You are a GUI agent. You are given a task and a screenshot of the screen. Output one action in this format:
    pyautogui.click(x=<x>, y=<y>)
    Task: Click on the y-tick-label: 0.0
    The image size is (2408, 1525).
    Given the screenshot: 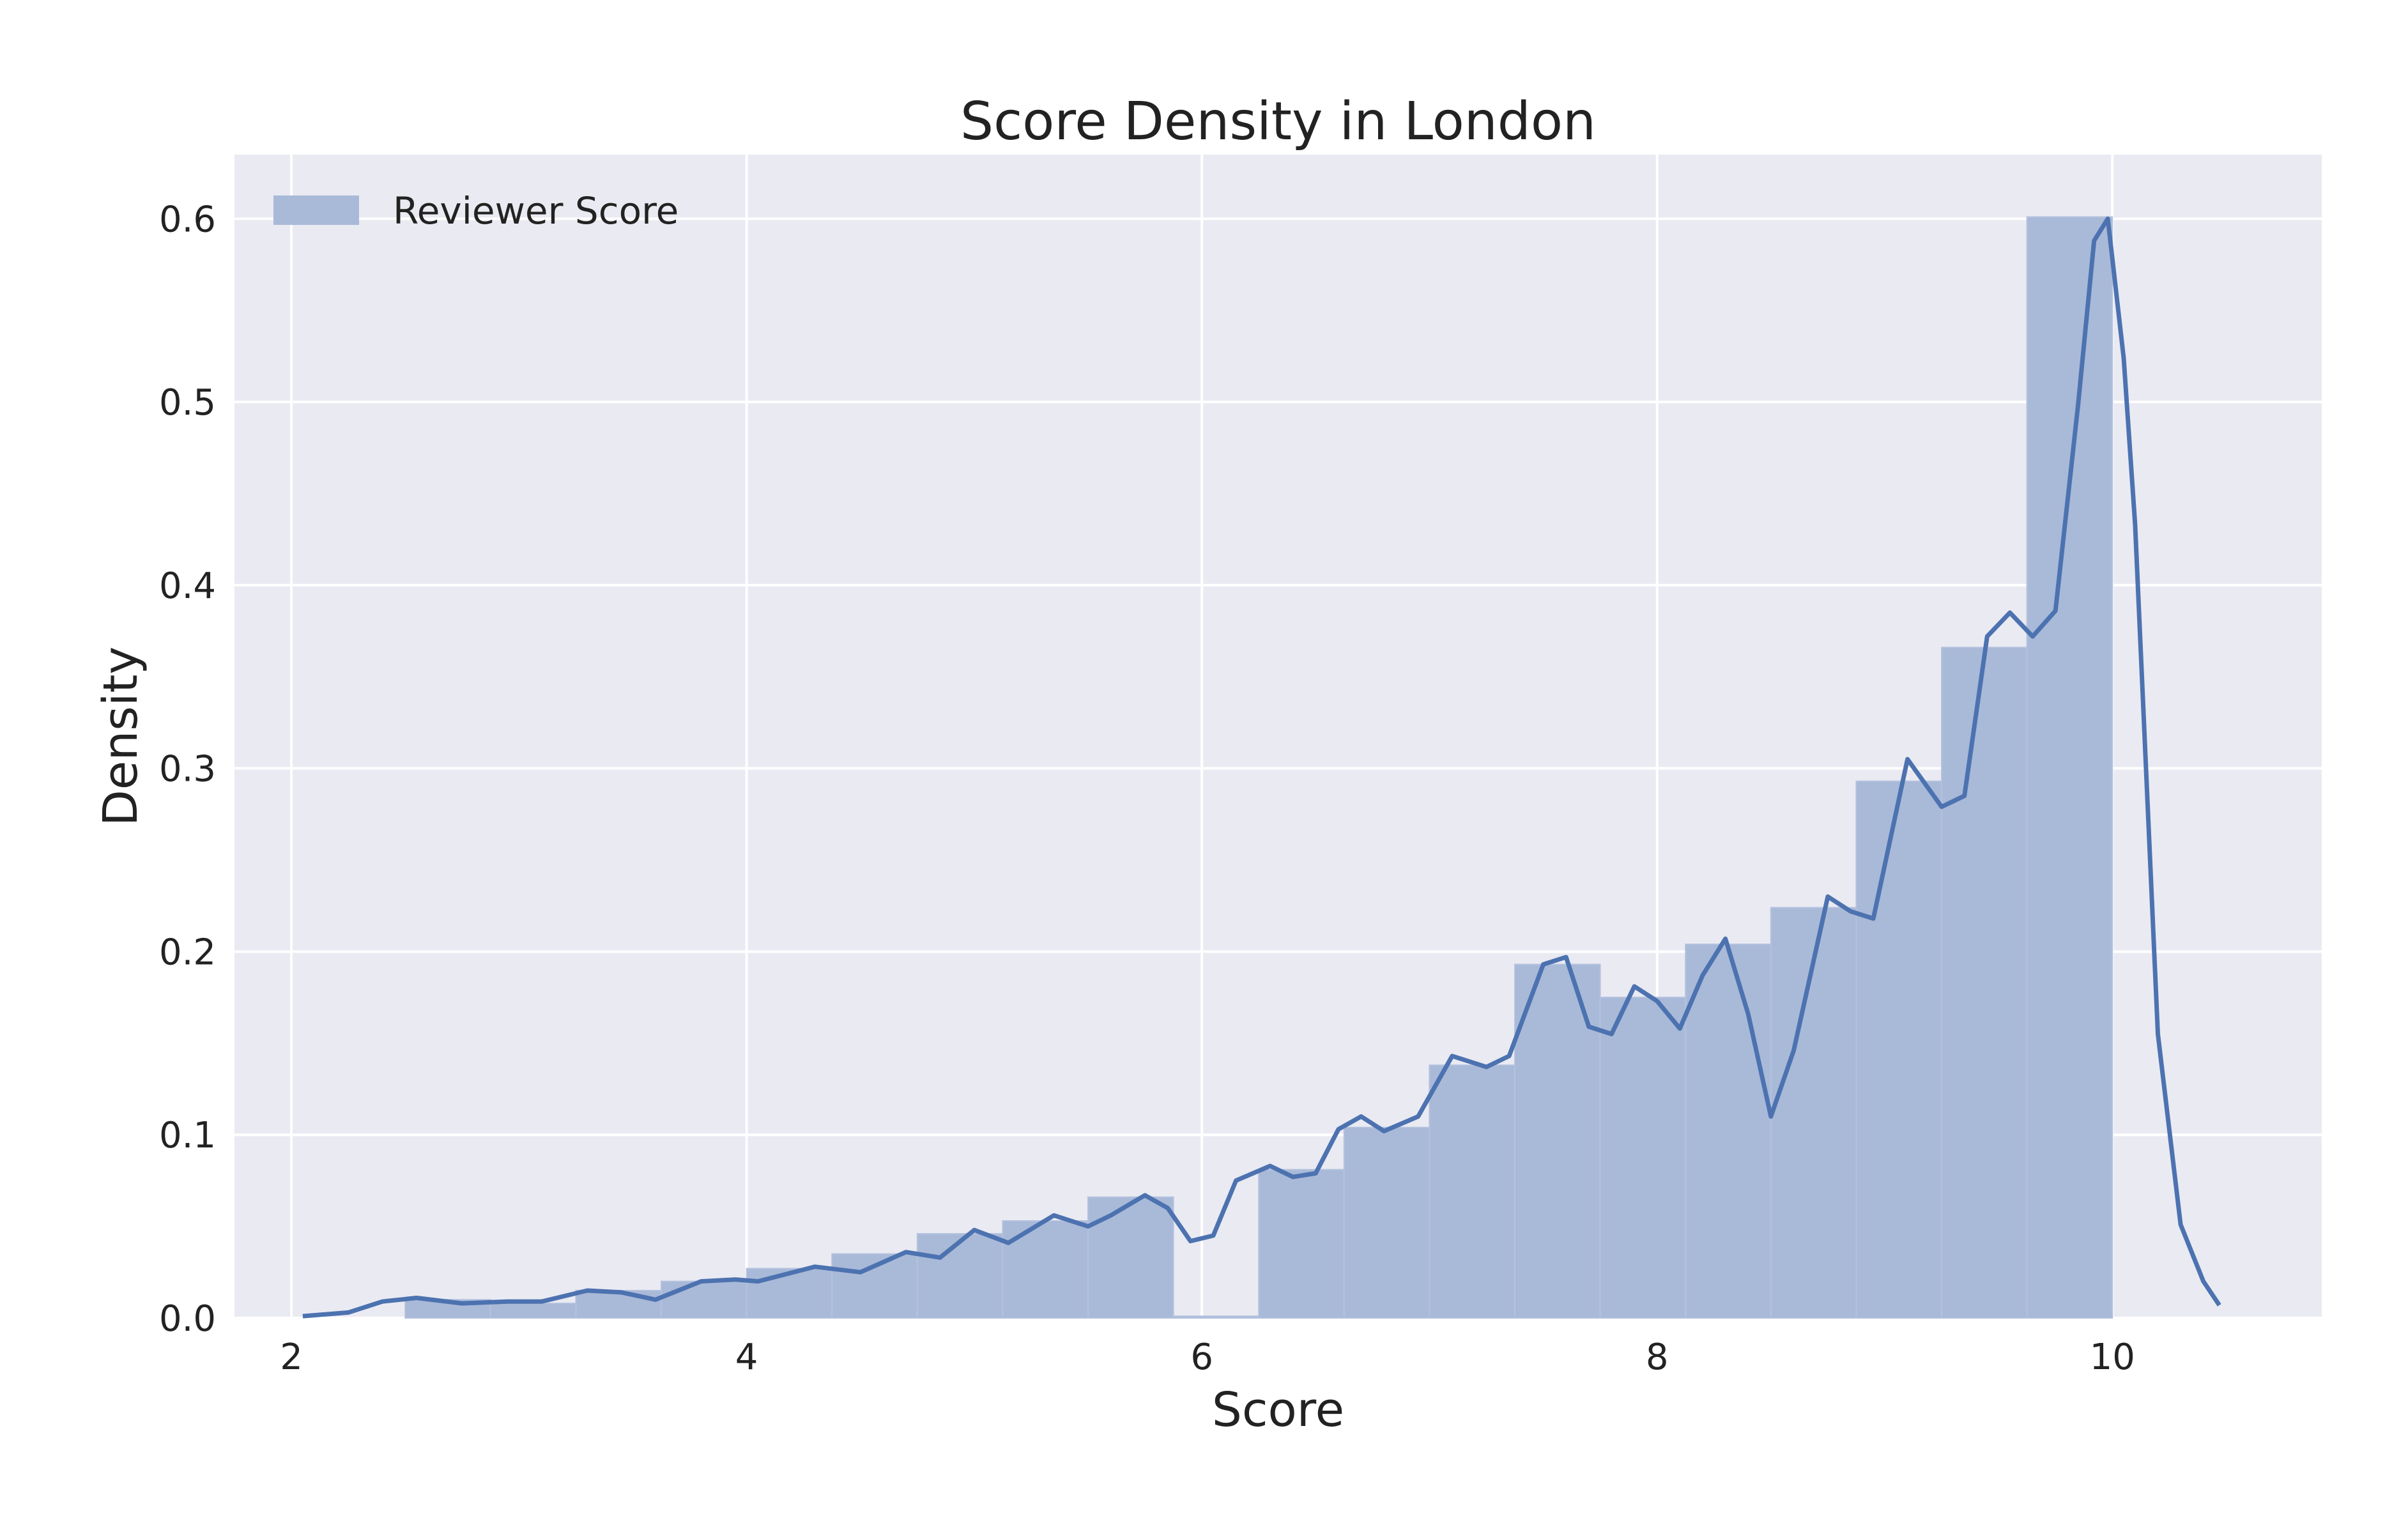 What is the action you would take?
    pyautogui.click(x=187, y=1319)
    